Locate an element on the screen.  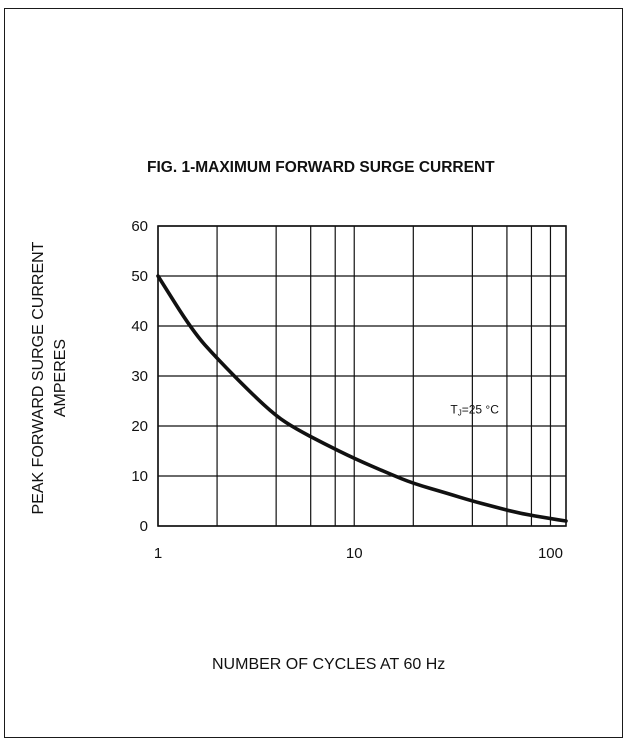
y-tick-label: 20 is located at coordinates (139, 426).